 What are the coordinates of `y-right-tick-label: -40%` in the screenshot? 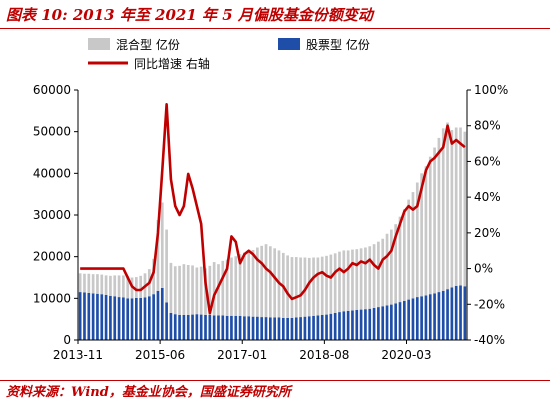 It's located at (489, 340).